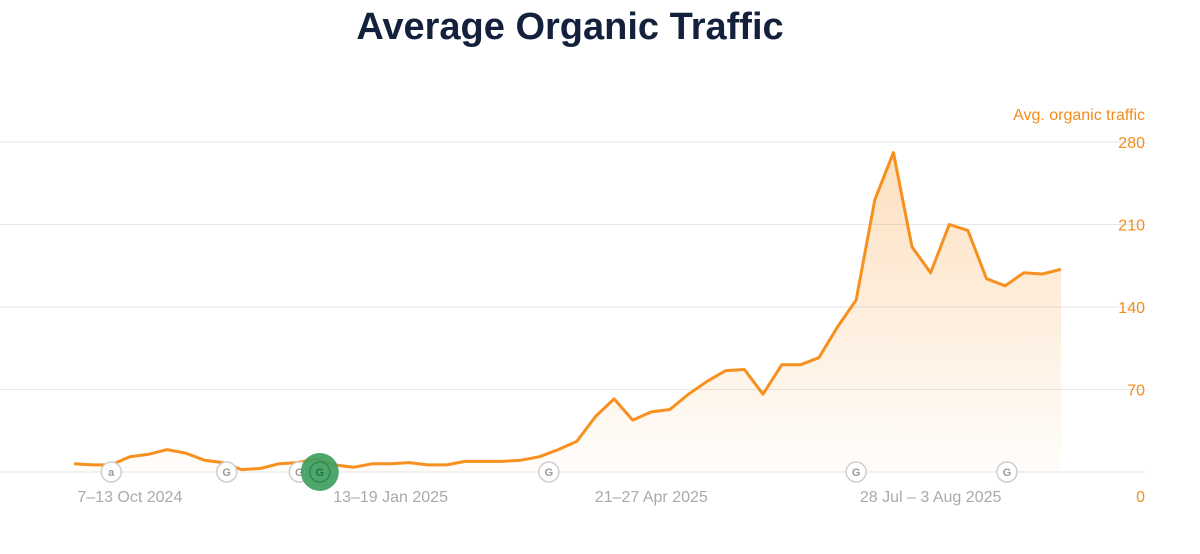 The image size is (1200, 554). What do you see at coordinates (1131, 143) in the screenshot?
I see `y-tick-label: 280` at bounding box center [1131, 143].